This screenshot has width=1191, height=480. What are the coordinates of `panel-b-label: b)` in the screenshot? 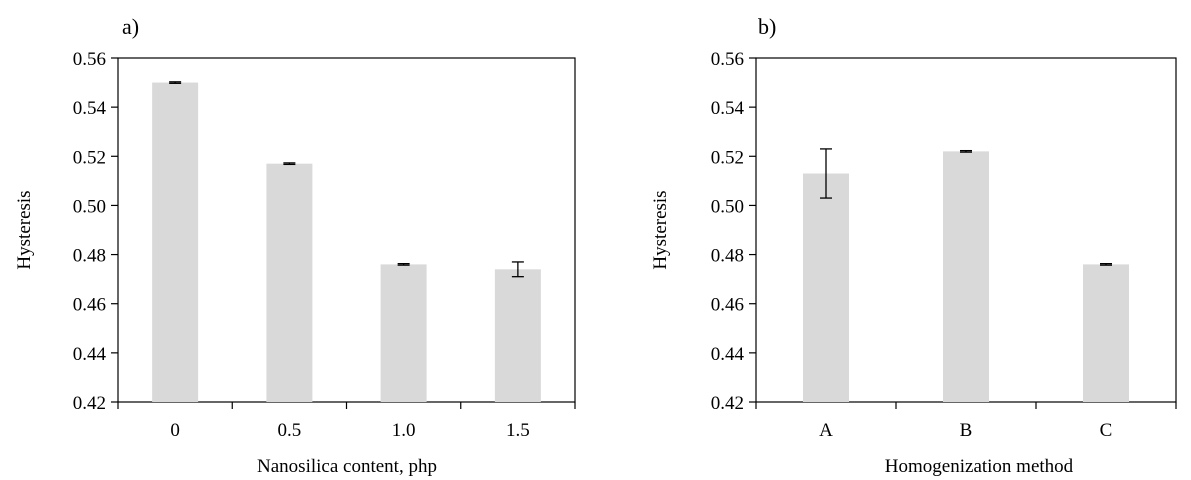 It's located at (767, 26).